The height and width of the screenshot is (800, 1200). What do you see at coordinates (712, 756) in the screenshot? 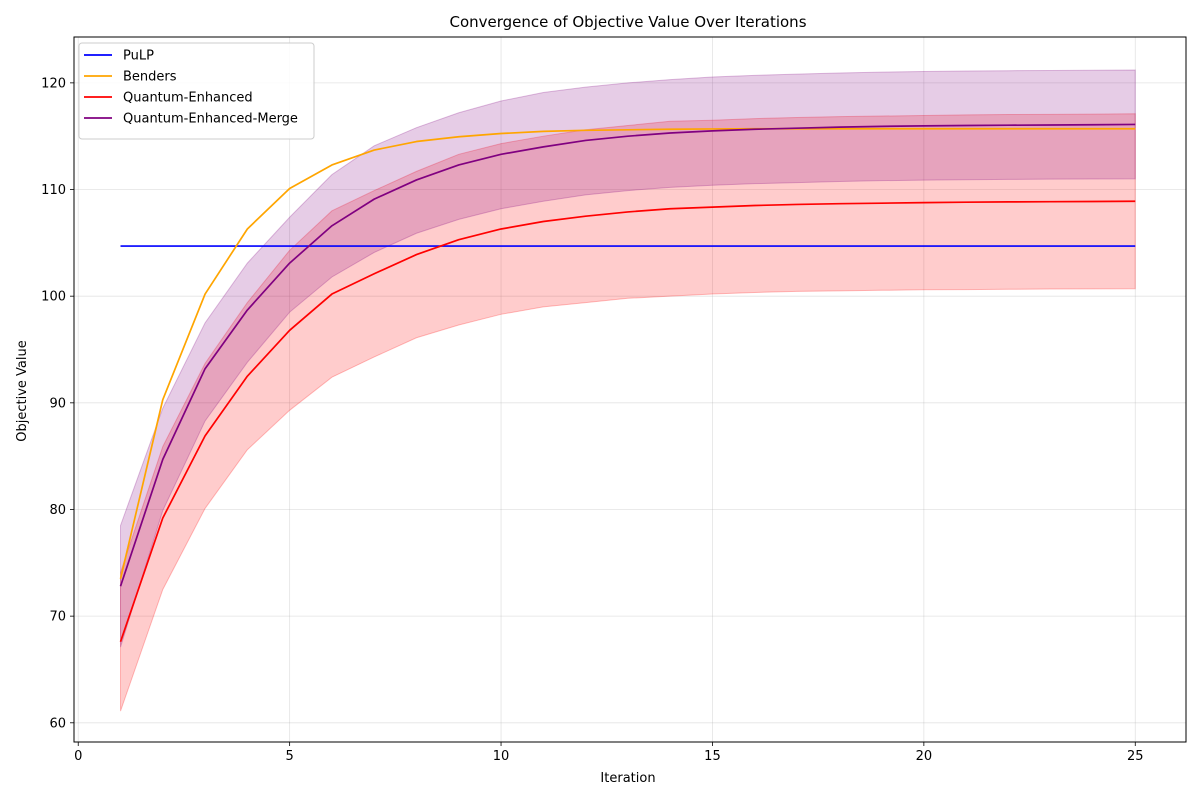
I see `x-tick-label: 15` at bounding box center [712, 756].